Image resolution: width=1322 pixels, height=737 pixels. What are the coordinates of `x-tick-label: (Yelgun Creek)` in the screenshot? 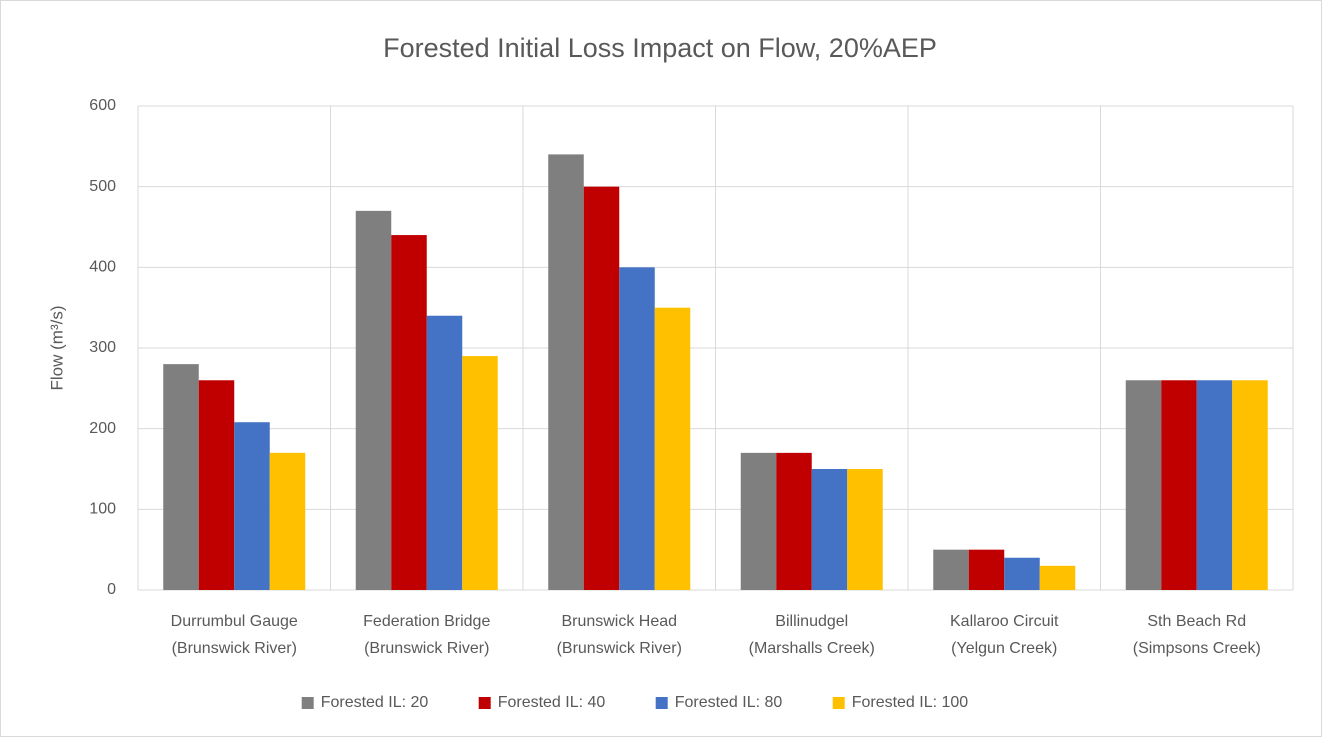 It's located at (1004, 648).